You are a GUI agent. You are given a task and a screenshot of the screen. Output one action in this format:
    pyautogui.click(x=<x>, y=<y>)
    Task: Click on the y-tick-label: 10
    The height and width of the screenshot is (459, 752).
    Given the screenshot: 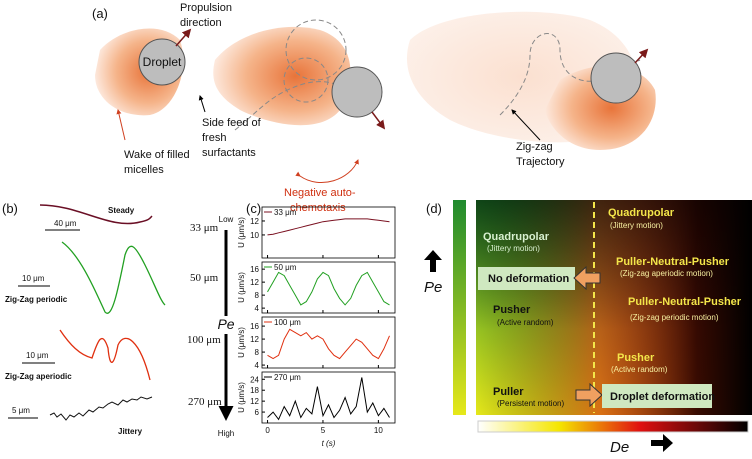 What is the action you would take?
    pyautogui.click(x=254, y=235)
    